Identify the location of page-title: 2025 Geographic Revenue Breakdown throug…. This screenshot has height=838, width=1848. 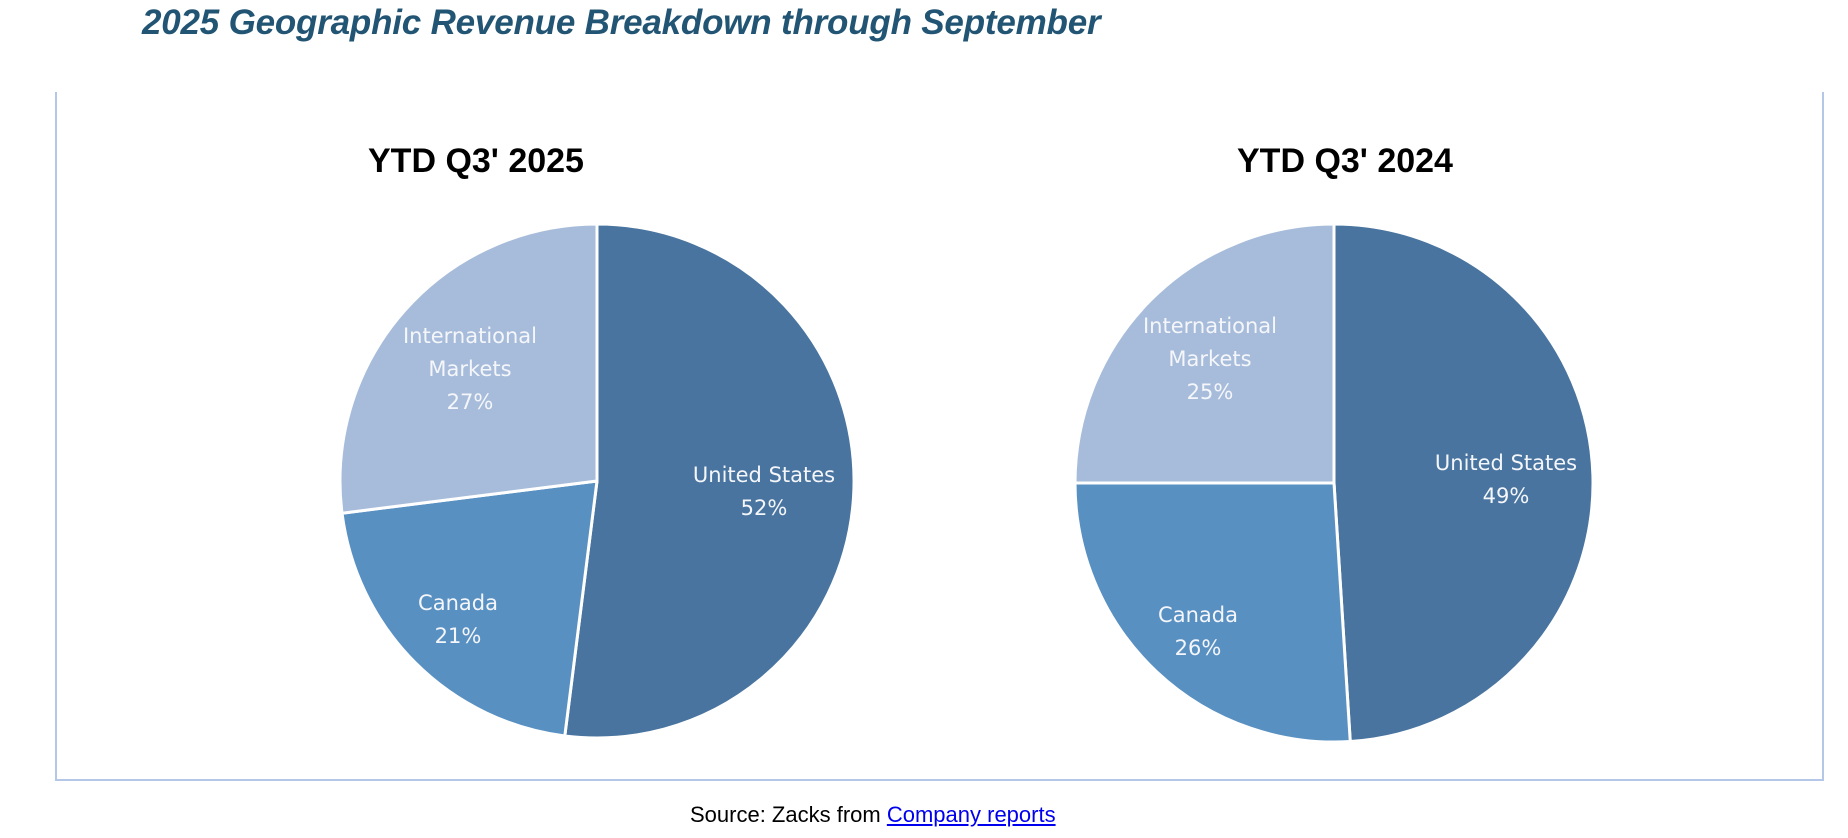
(621, 22).